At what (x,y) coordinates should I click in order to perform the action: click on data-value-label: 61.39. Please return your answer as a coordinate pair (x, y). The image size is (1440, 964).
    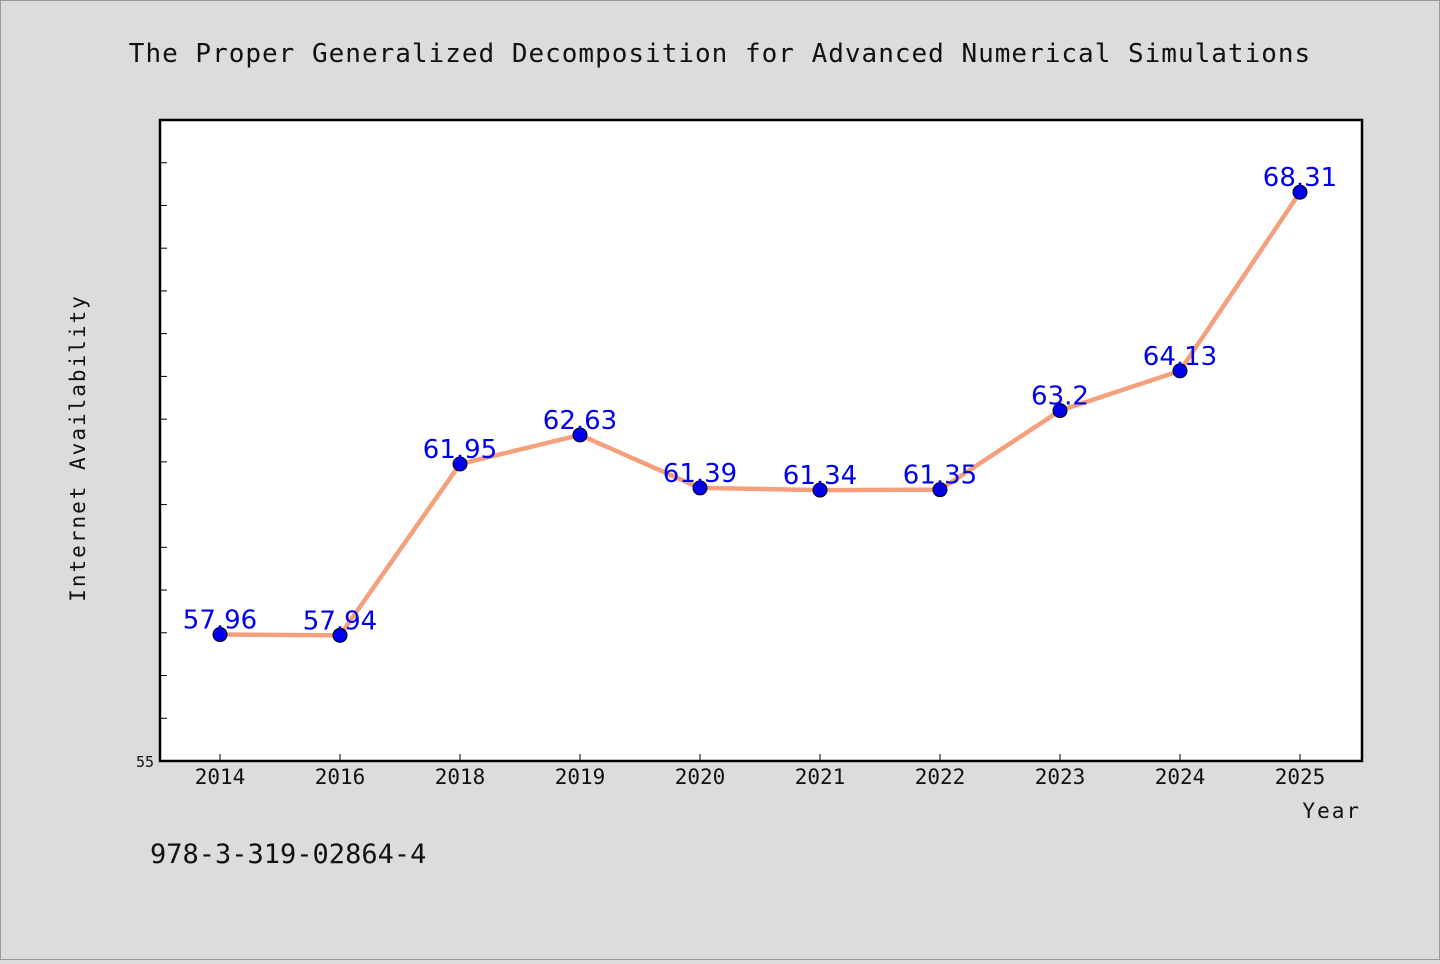
    Looking at the image, I should click on (700, 474).